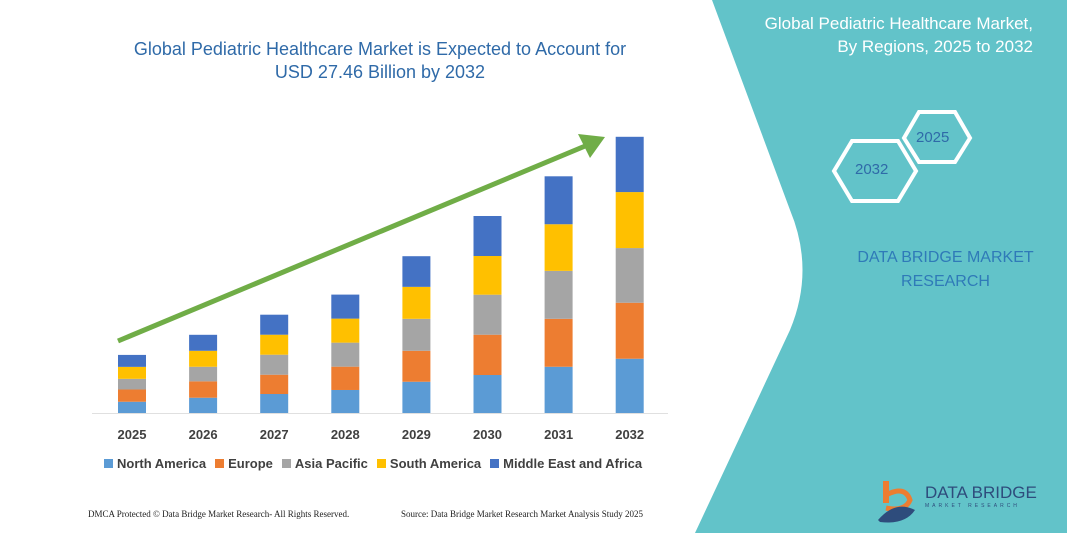  I want to click on brand-text: DATA BRIDGE MARKET RESEARCH, so click(945, 270).